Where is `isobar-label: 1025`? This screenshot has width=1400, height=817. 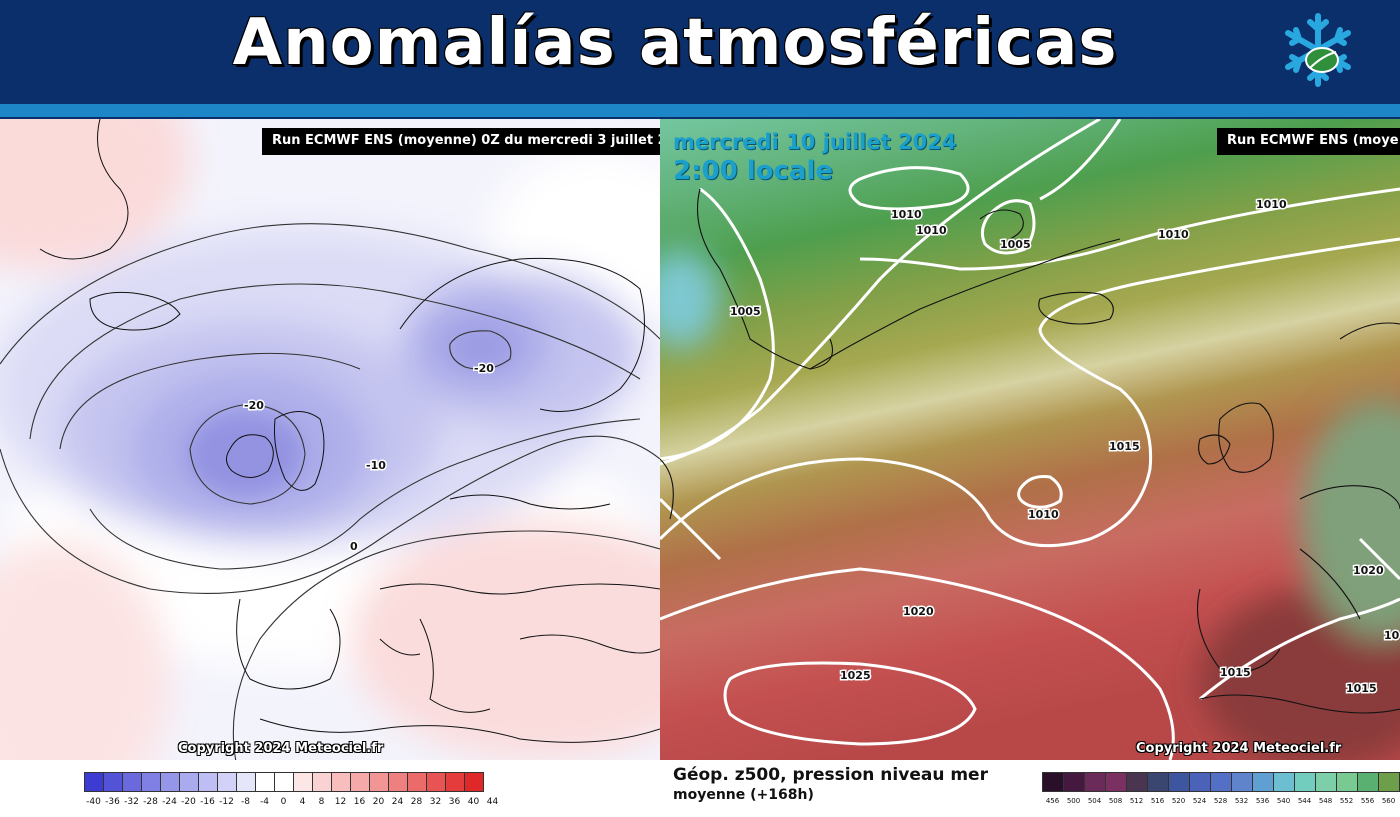
isobar-label: 1025 is located at coordinates (855, 675).